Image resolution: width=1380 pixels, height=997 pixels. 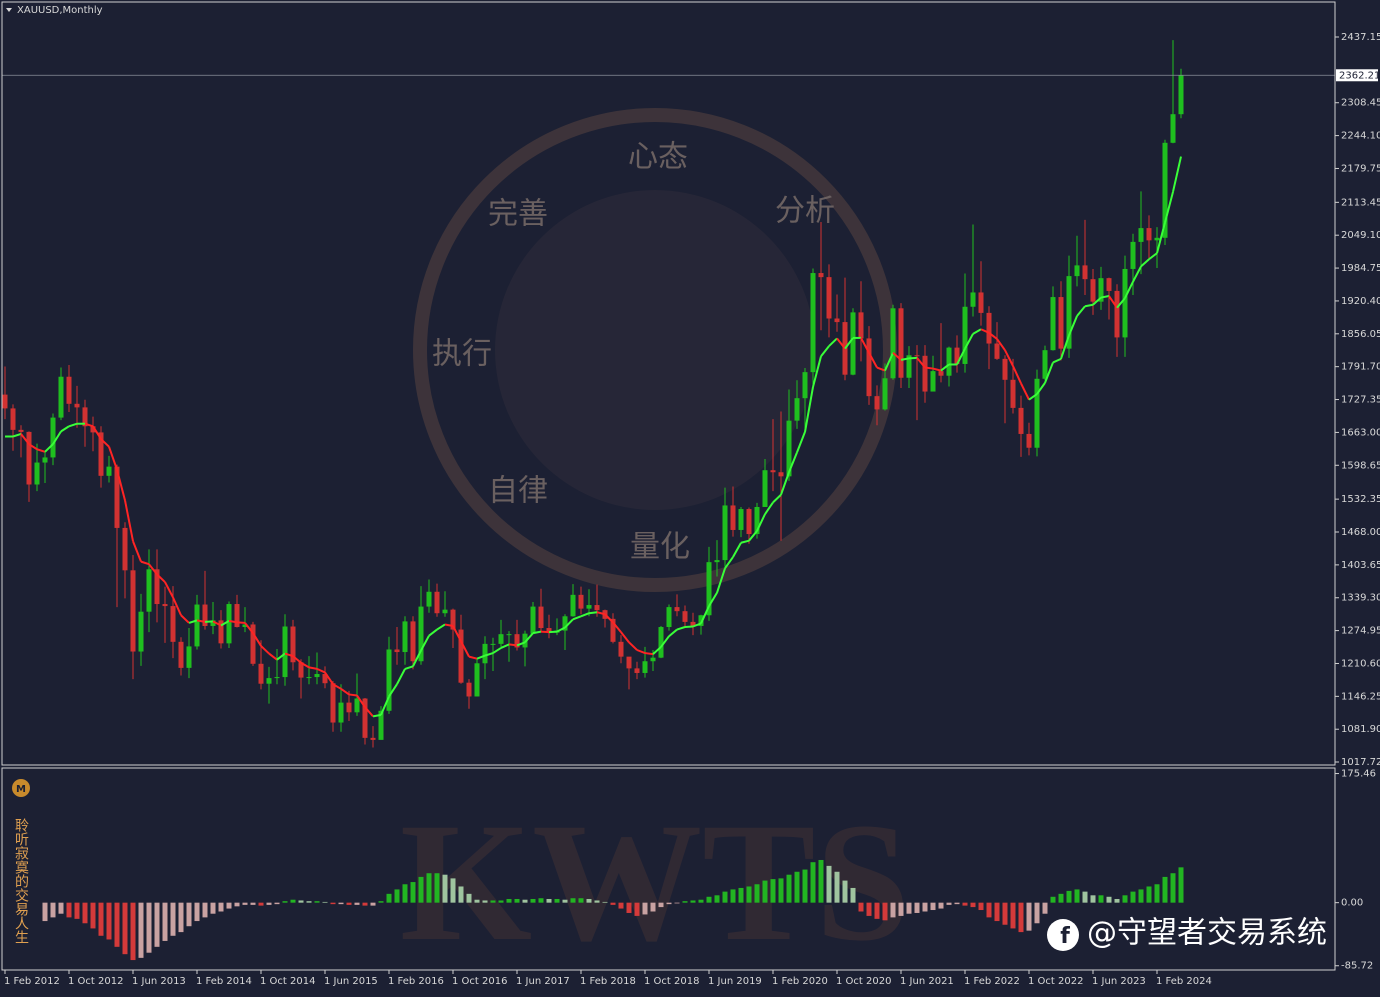 What do you see at coordinates (927, 981) in the screenshot?
I see `x-tick-label: 1 Jun 2021` at bounding box center [927, 981].